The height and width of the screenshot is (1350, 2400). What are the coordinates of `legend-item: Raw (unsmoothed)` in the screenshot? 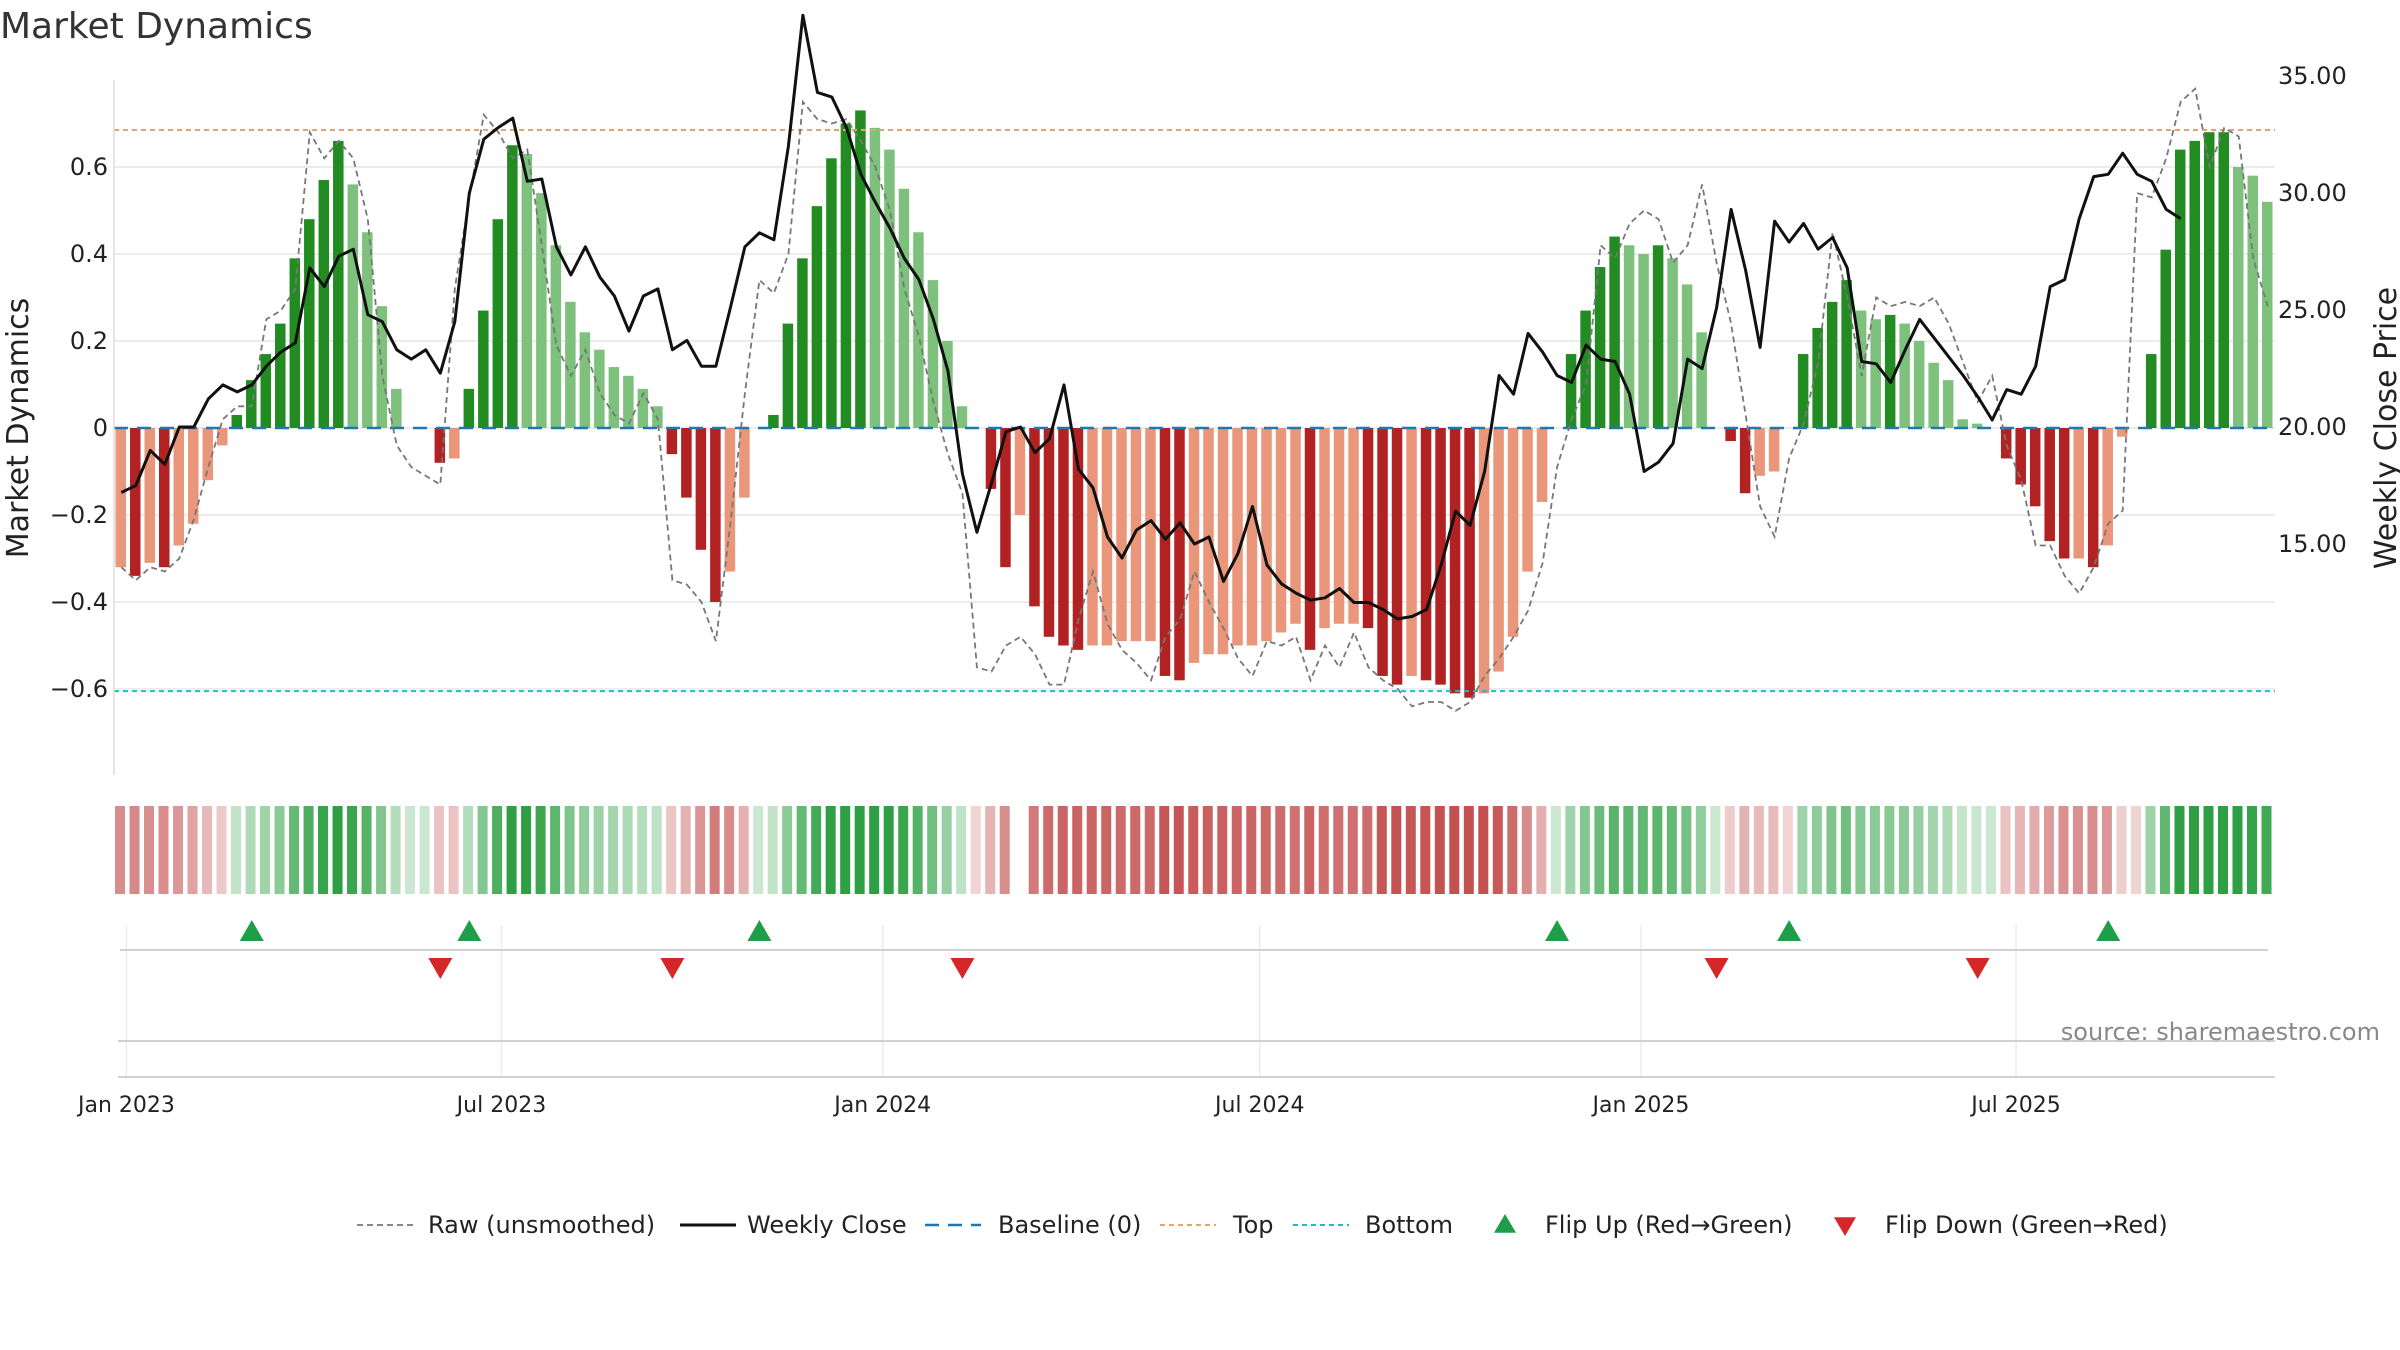 It's located at (506, 1225).